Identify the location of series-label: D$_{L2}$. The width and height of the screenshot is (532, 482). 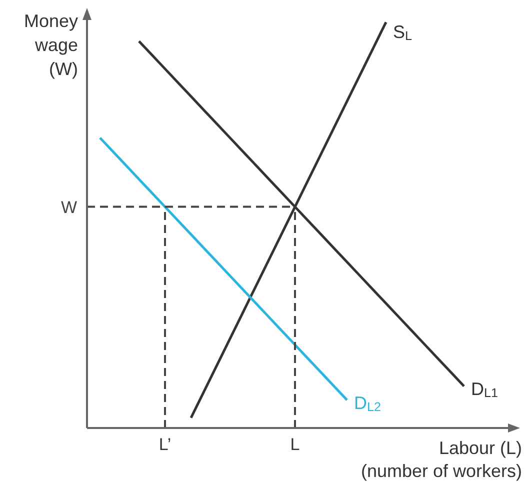
(368, 403).